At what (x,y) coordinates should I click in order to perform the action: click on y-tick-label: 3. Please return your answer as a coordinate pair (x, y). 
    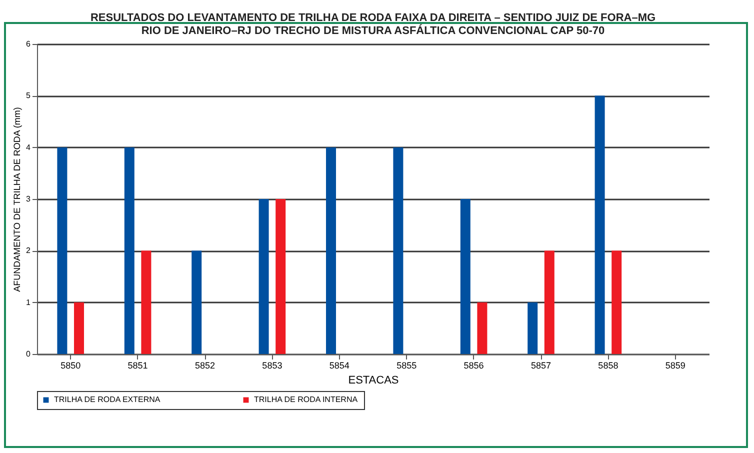
    Looking at the image, I should click on (29, 199).